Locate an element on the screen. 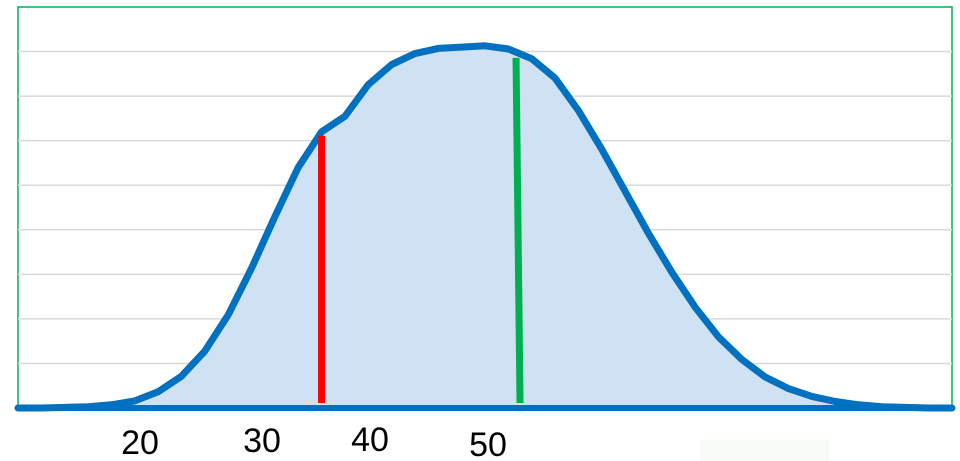 The width and height of the screenshot is (960, 461). green-marker-line is located at coordinates (518, 230).